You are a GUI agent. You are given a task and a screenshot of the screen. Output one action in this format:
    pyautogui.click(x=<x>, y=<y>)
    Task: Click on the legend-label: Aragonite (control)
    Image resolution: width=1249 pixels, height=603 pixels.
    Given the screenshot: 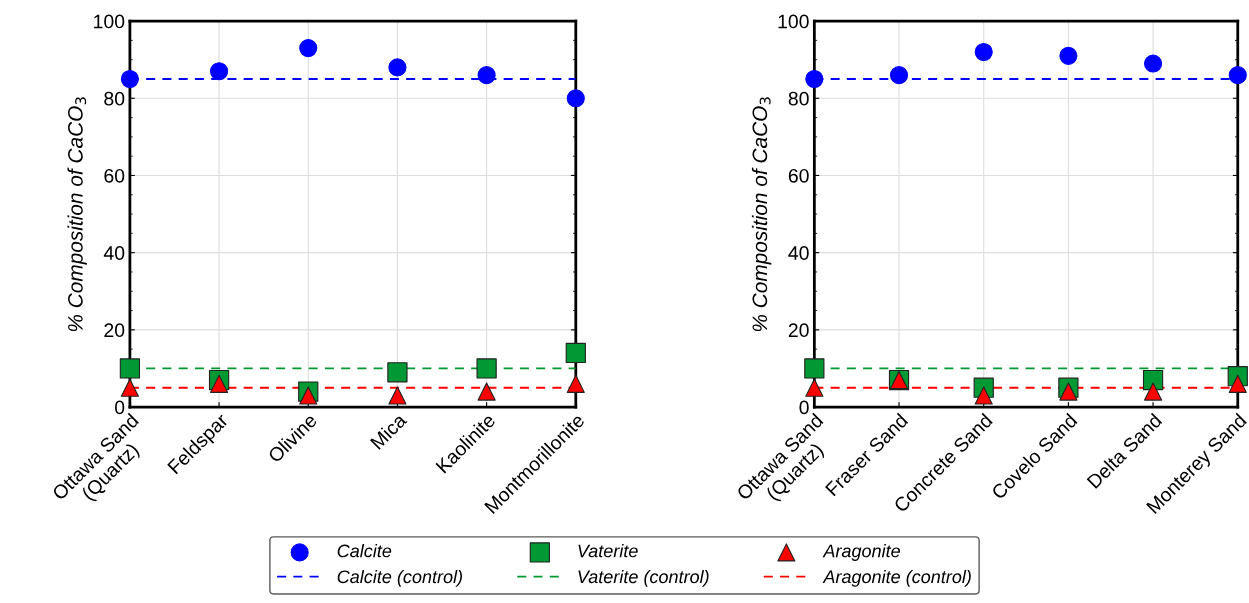 What is the action you would take?
    pyautogui.click(x=896, y=578)
    